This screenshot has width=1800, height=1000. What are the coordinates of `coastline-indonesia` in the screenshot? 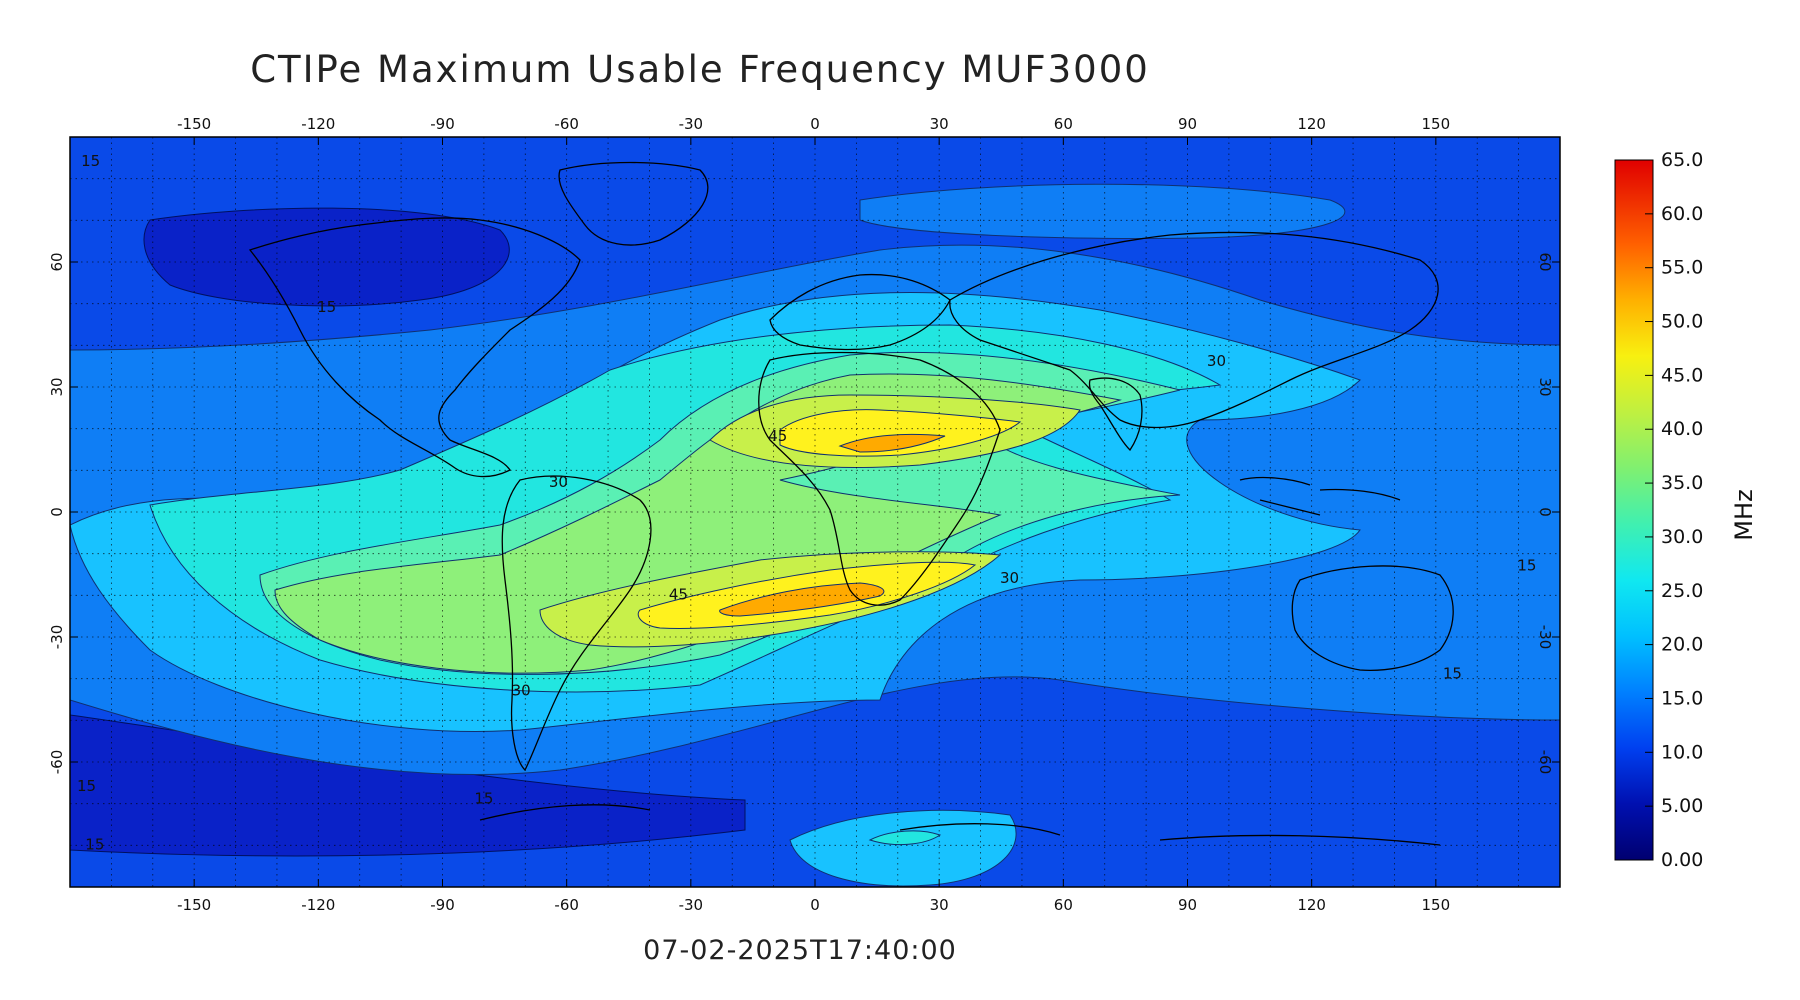 It's located at (1320, 496).